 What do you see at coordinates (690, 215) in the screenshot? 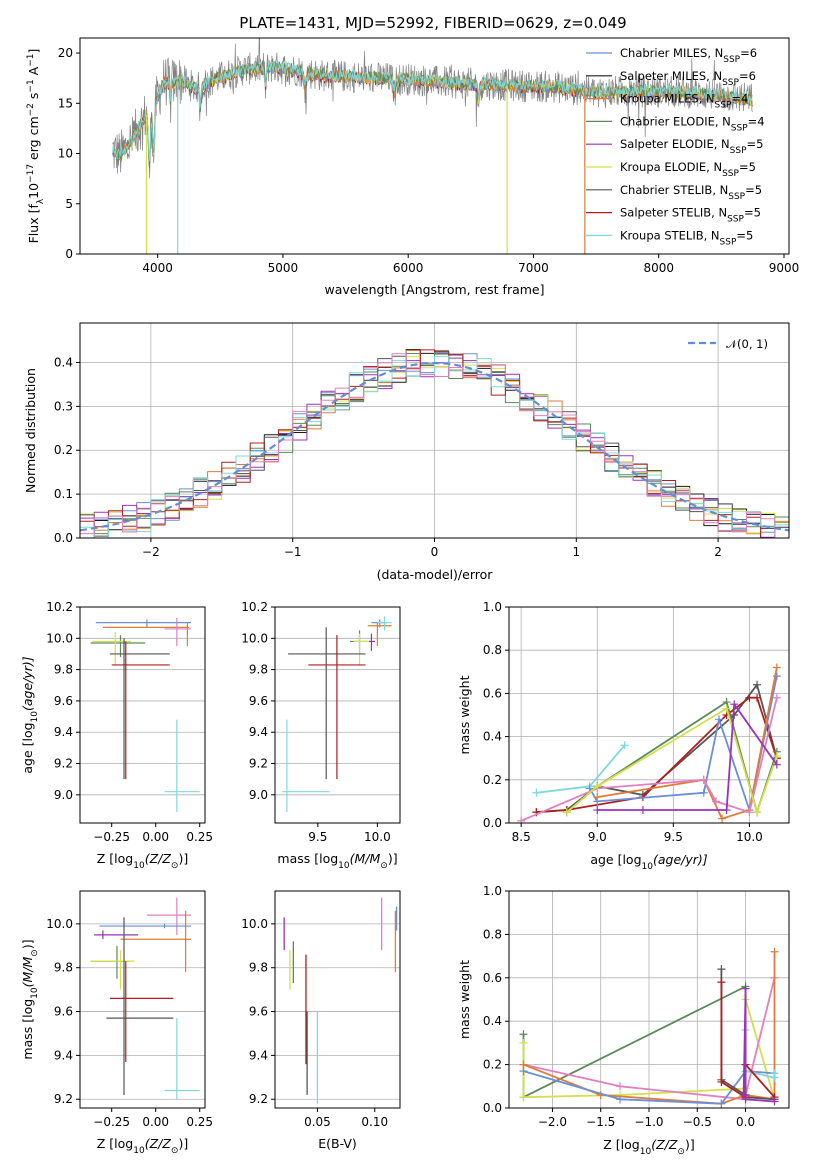
I see `legend-label: Salpeter STELIB, NSSP=5` at bounding box center [690, 215].